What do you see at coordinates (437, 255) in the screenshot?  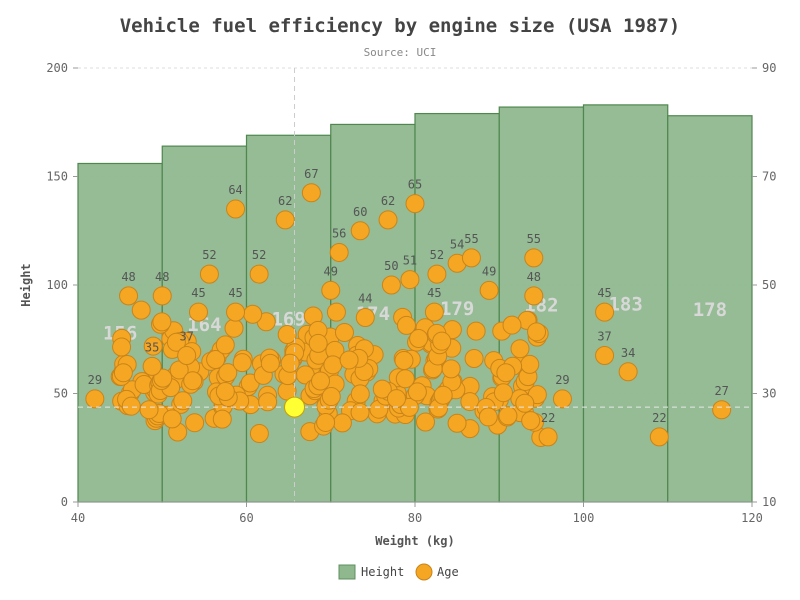 I see `point-label-21: 52` at bounding box center [437, 255].